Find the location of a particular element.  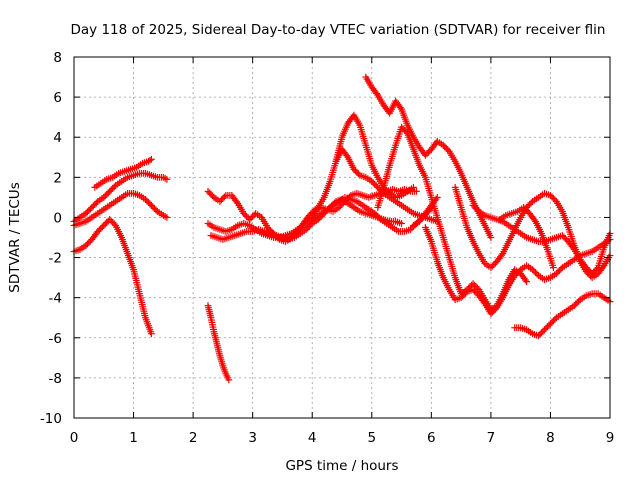

x-tick-label: 9 is located at coordinates (610, 438).